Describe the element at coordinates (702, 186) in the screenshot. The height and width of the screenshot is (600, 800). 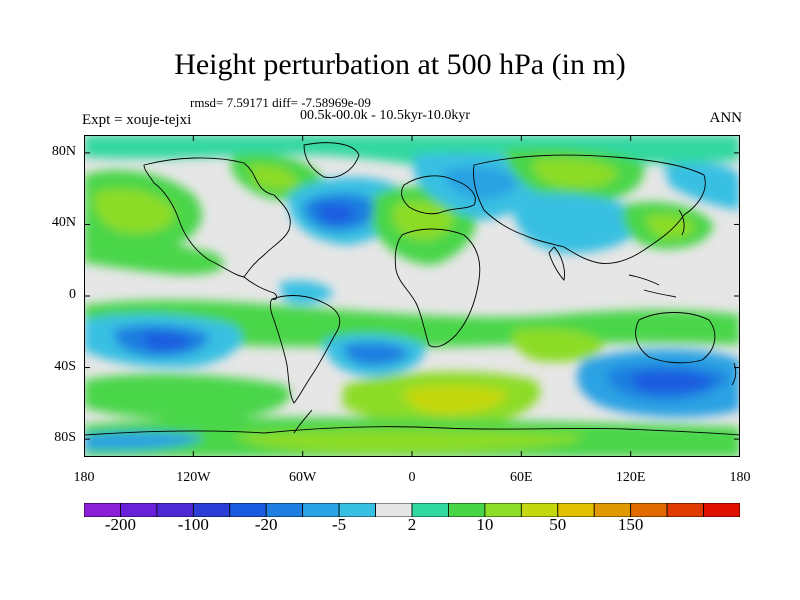
I see `alaska-neg` at that location.